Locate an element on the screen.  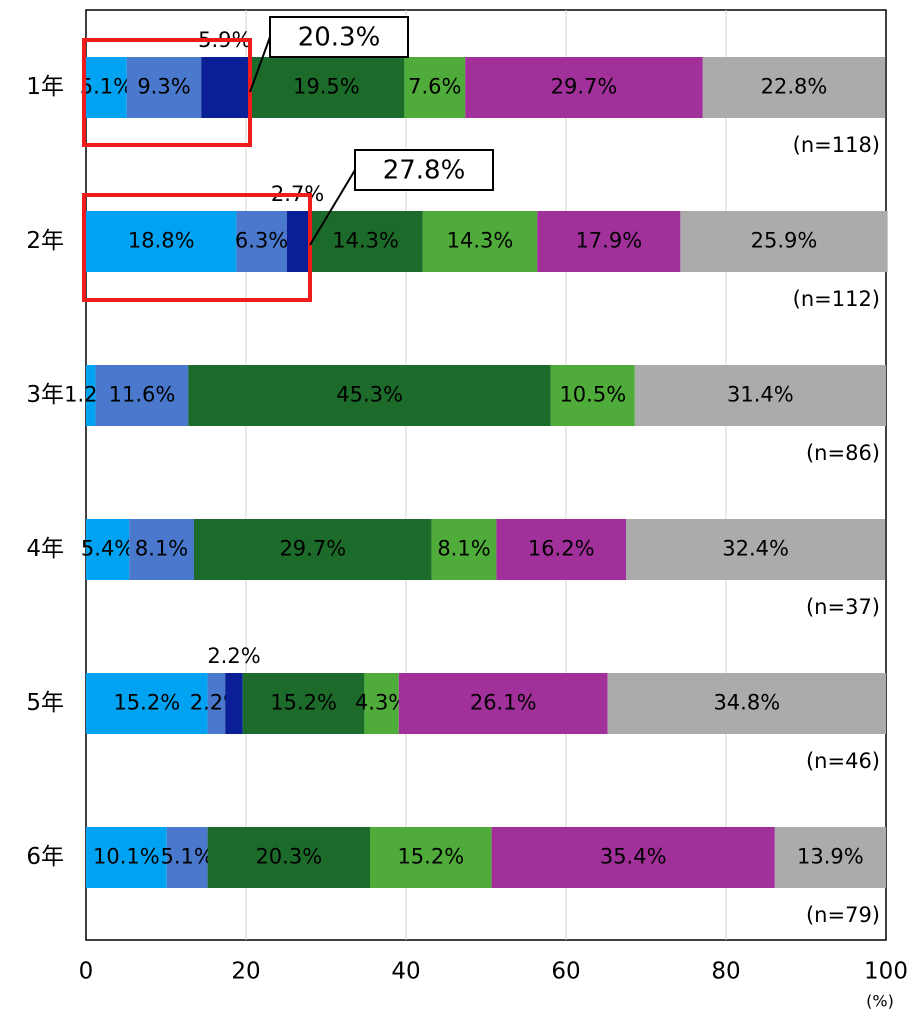
x-tick-label: 20 is located at coordinates (245, 972).